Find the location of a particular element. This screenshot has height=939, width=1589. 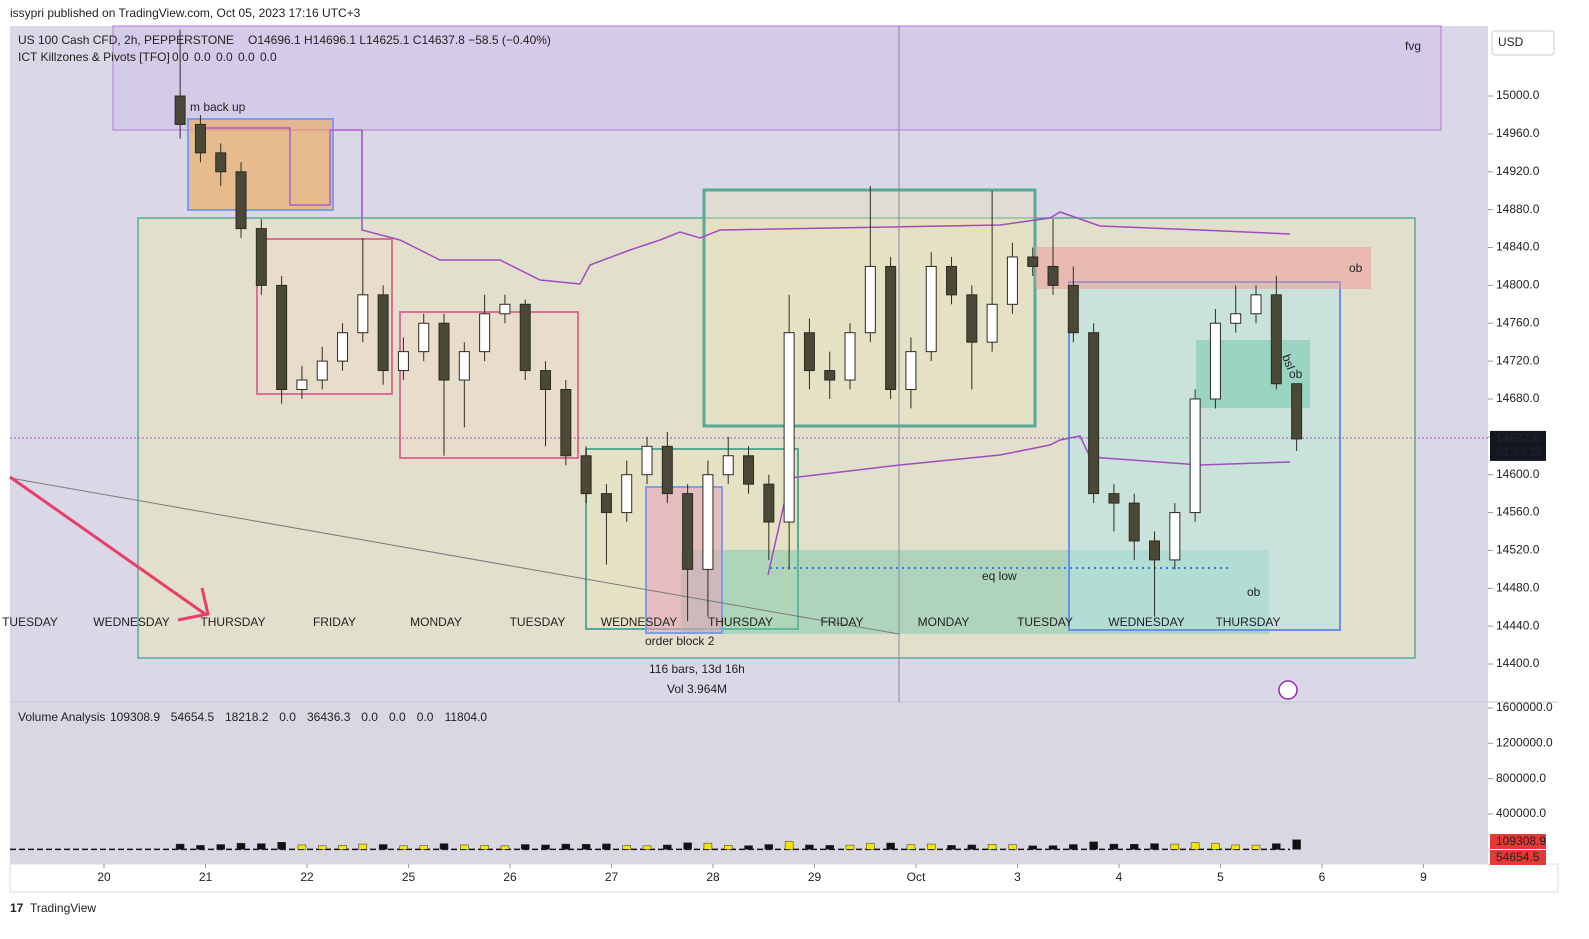

y-tick-label: 14480.0 is located at coordinates (1518, 587).